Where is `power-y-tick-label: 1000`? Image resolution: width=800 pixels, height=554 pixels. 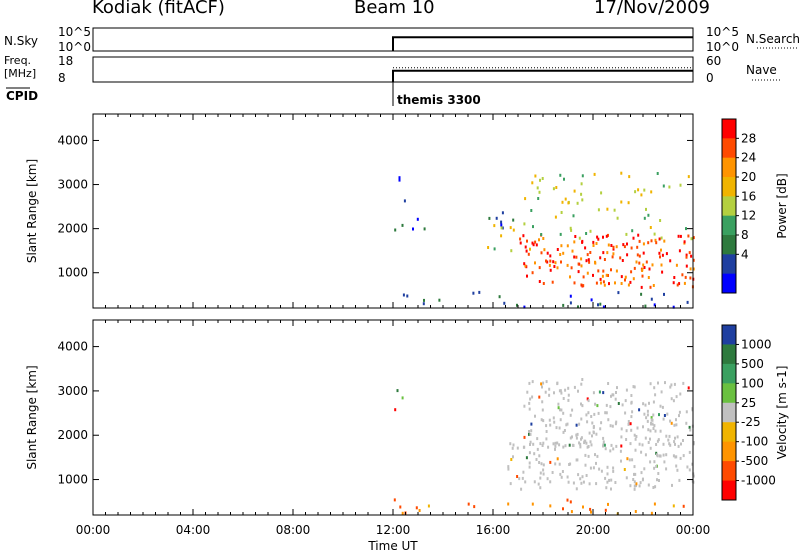 power-y-tick-label: 1000 is located at coordinates (72, 273).